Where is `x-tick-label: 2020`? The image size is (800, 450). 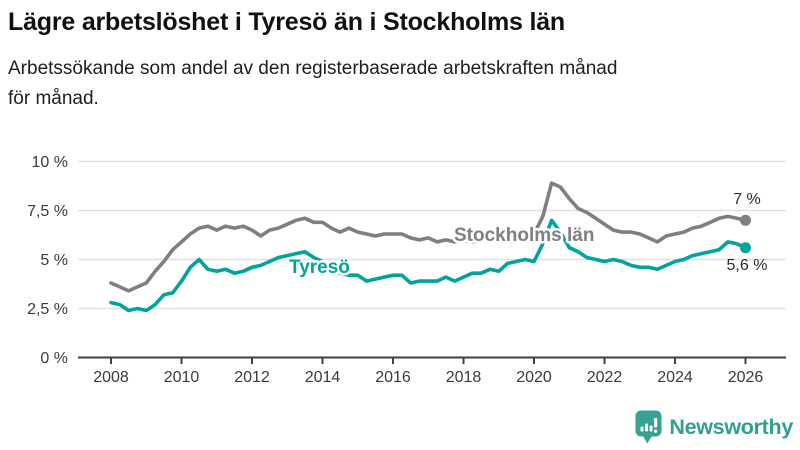
x-tick-label: 2020 is located at coordinates (534, 377).